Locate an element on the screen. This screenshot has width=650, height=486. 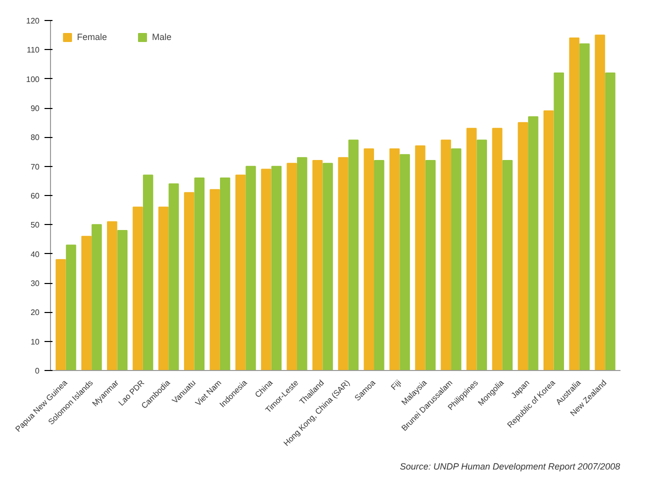
y-tick-label: 70 is located at coordinates (35, 167).